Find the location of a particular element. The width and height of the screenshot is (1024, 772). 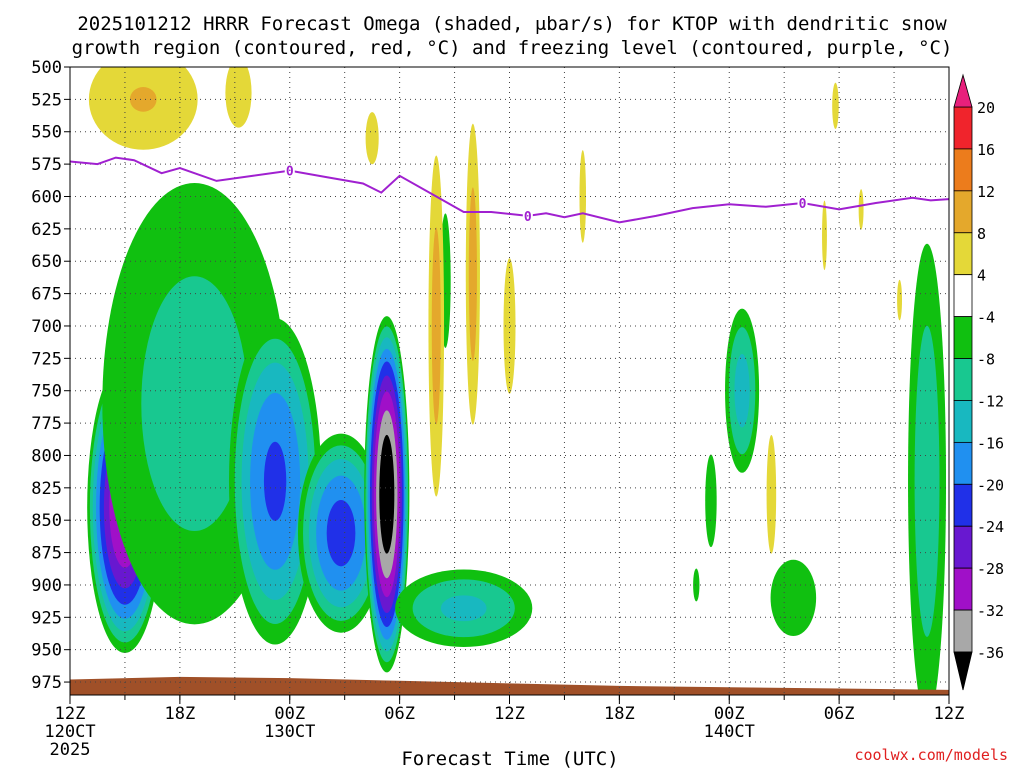

y-tick-label: 975 is located at coordinates (46, 683).